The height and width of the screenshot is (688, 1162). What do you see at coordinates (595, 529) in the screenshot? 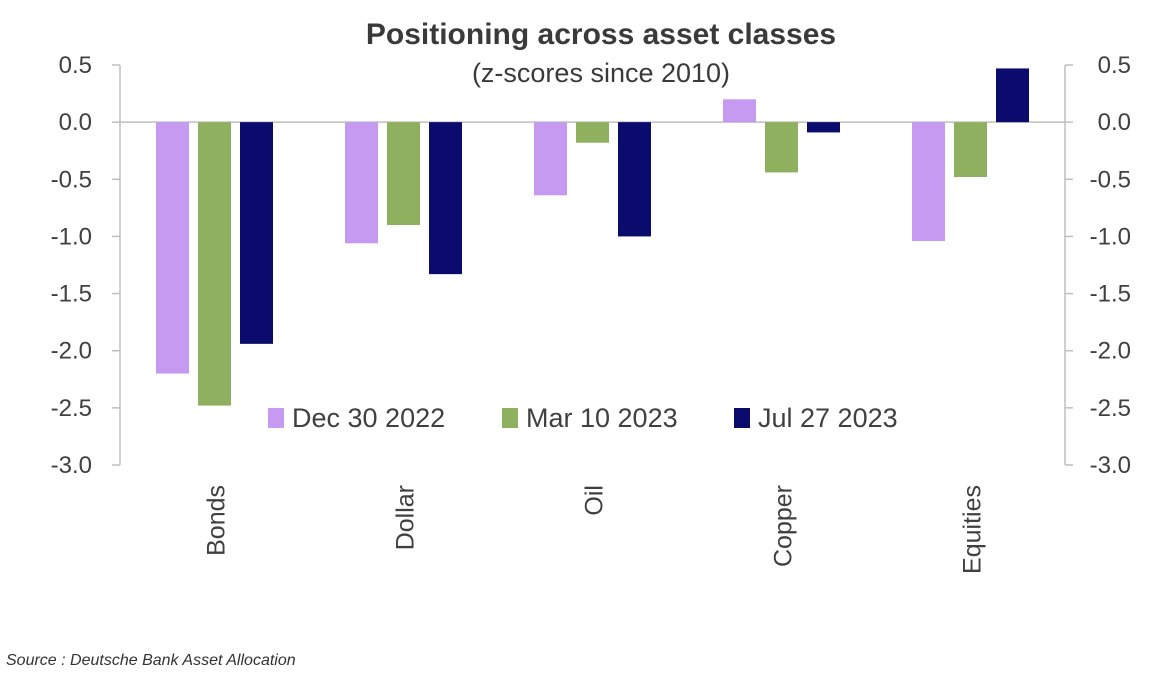
I see `x-axis-categories: Bonds Dollar Oil Copper Equities` at bounding box center [595, 529].